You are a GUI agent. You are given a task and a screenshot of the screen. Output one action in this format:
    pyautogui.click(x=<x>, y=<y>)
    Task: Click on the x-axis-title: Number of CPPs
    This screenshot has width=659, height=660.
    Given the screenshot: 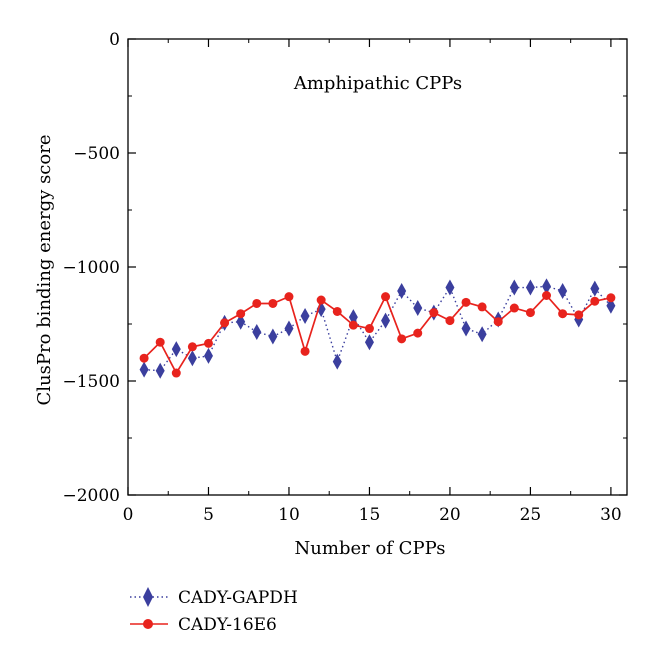 What is the action you would take?
    pyautogui.click(x=370, y=548)
    